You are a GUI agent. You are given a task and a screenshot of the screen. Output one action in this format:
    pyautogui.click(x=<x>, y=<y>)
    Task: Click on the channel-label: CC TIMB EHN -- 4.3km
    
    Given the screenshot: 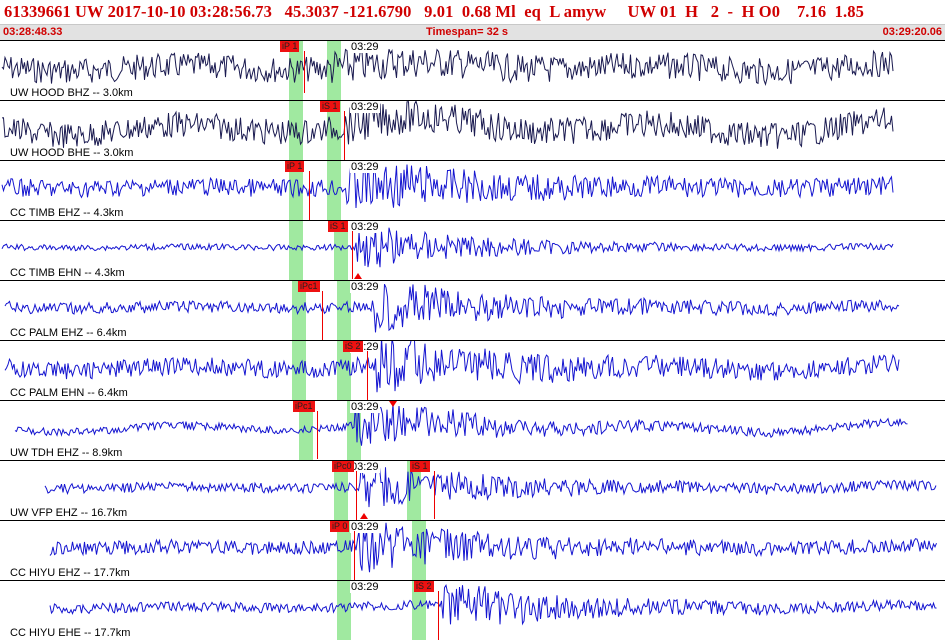 What is the action you would take?
    pyautogui.click(x=67, y=273)
    